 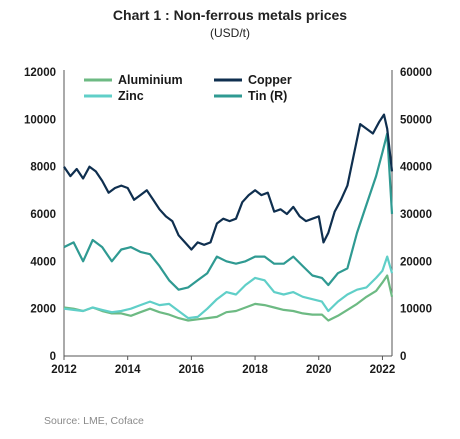 What do you see at coordinates (94, 421) in the screenshot?
I see `source-note: Source: LME, Coface` at bounding box center [94, 421].